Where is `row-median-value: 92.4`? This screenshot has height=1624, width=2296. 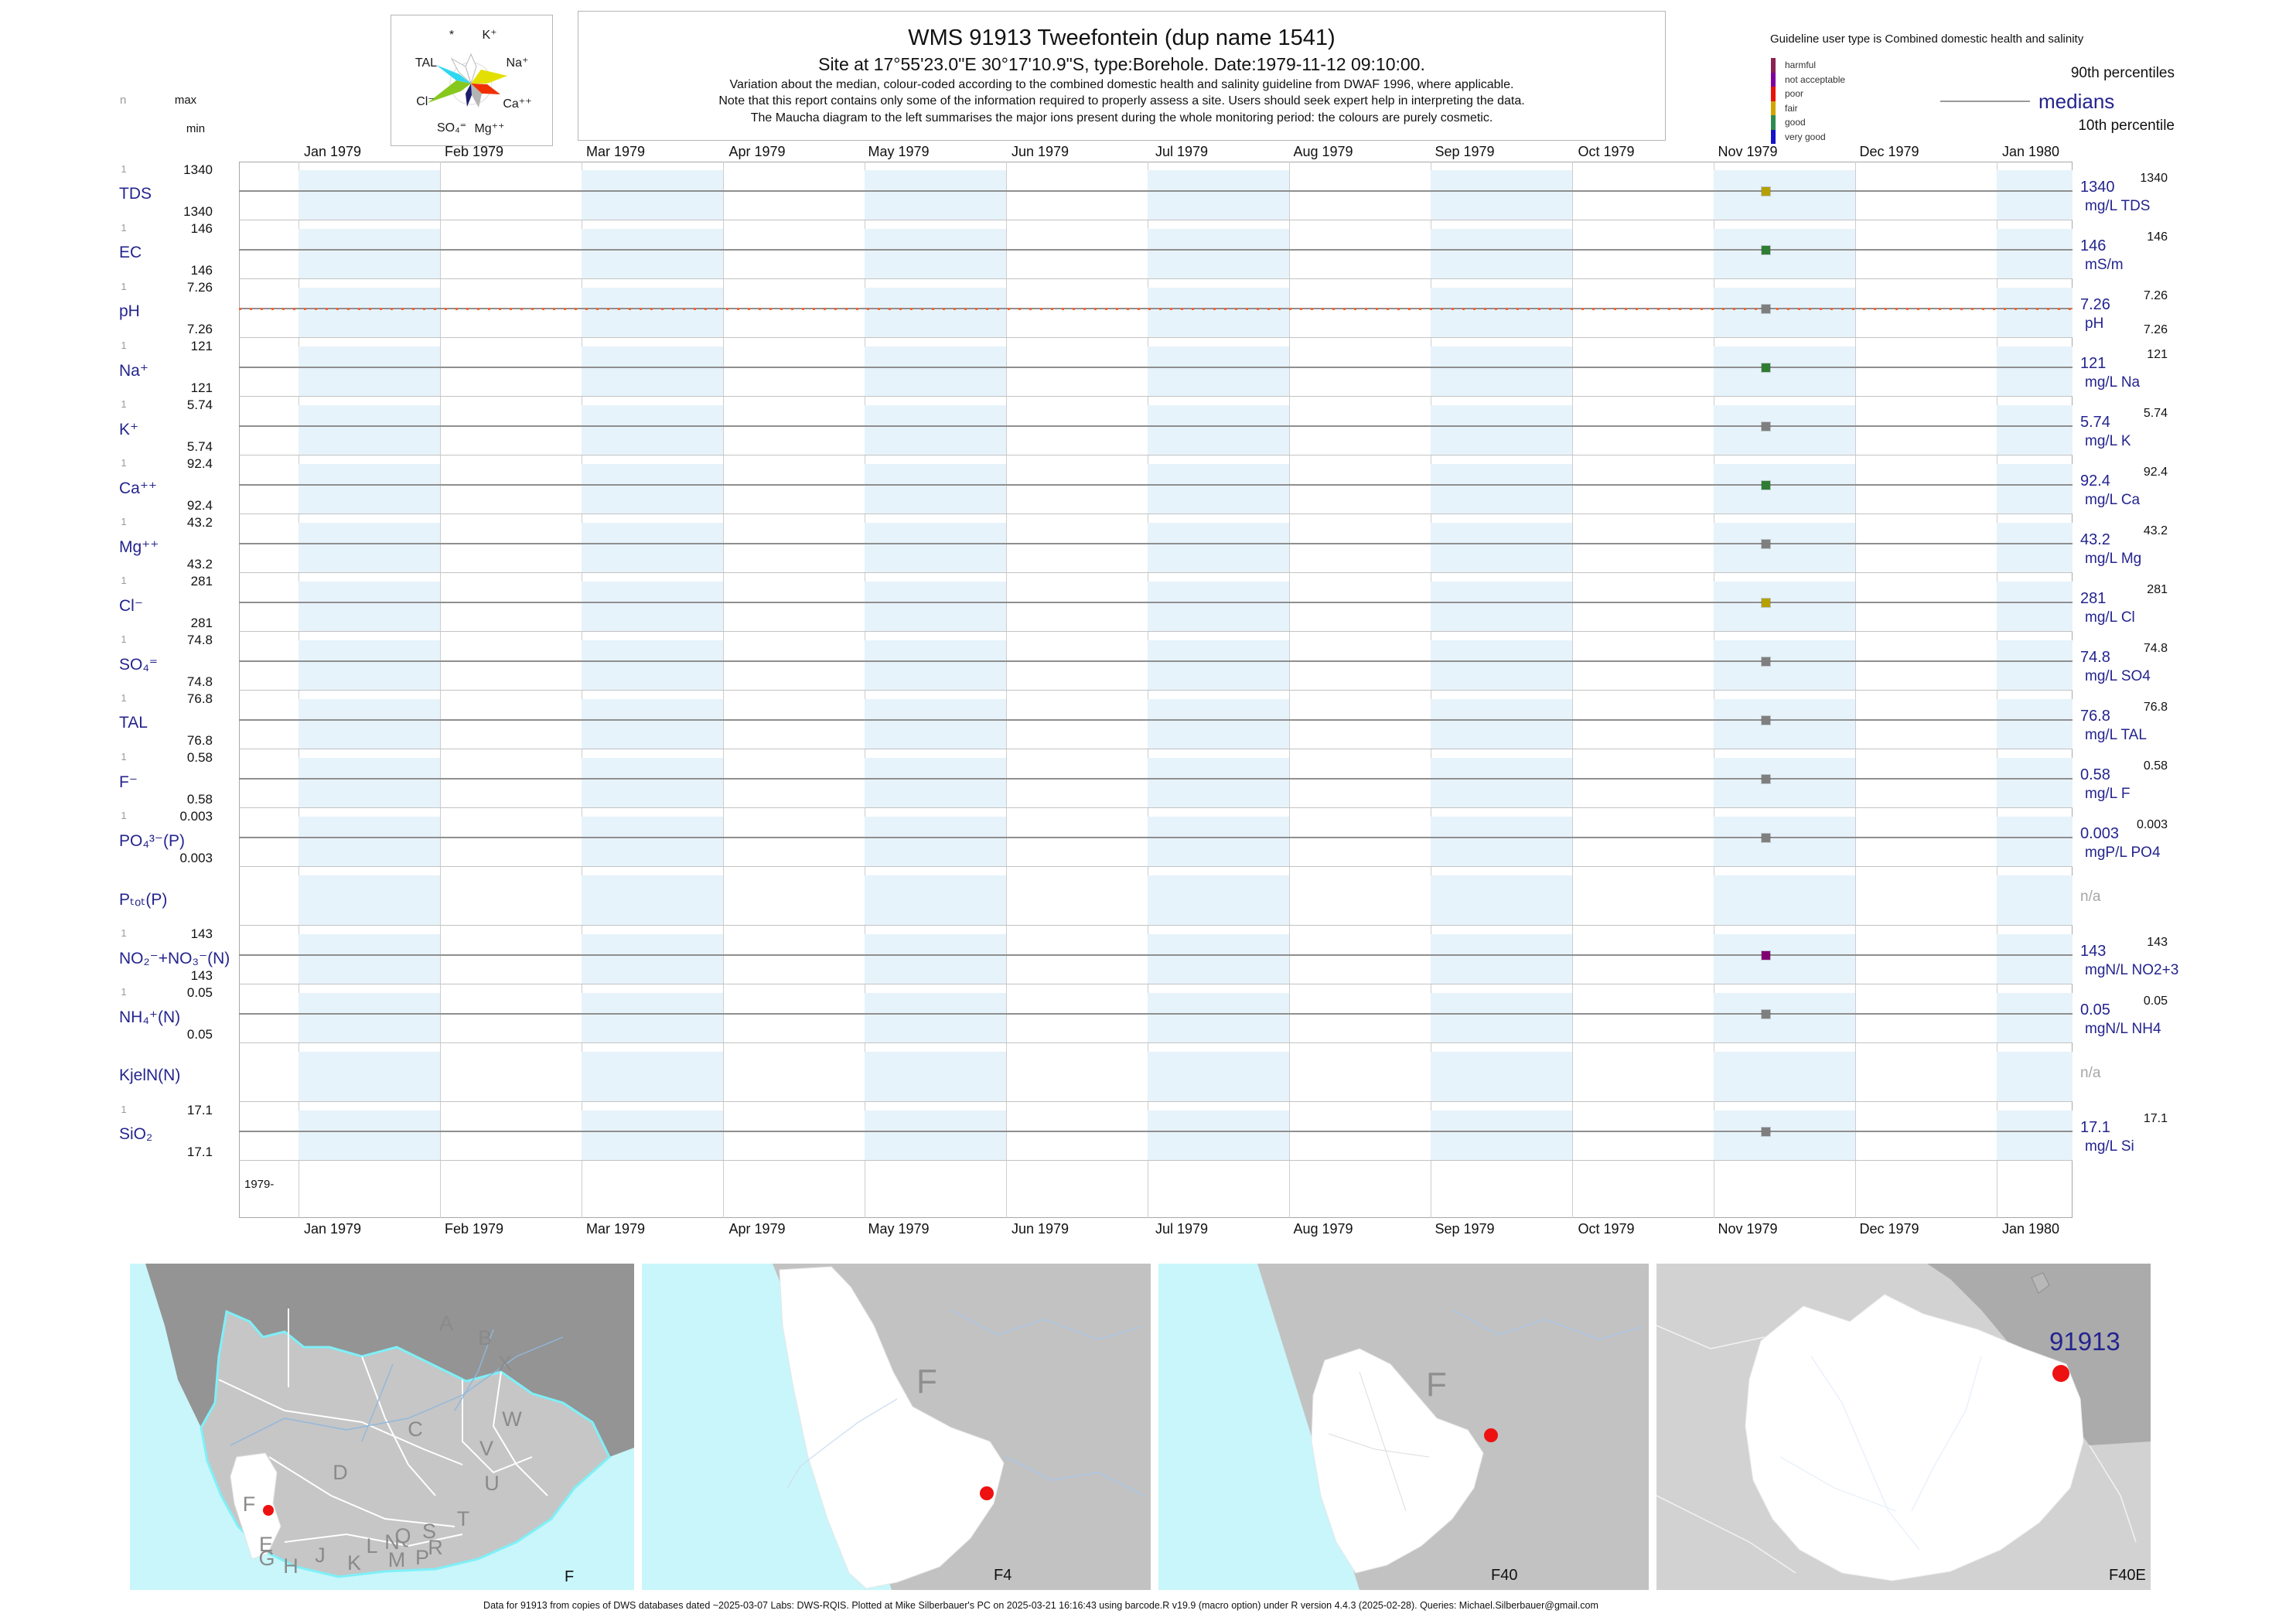
row-median-value: 92.4 is located at coordinates (2095, 481).